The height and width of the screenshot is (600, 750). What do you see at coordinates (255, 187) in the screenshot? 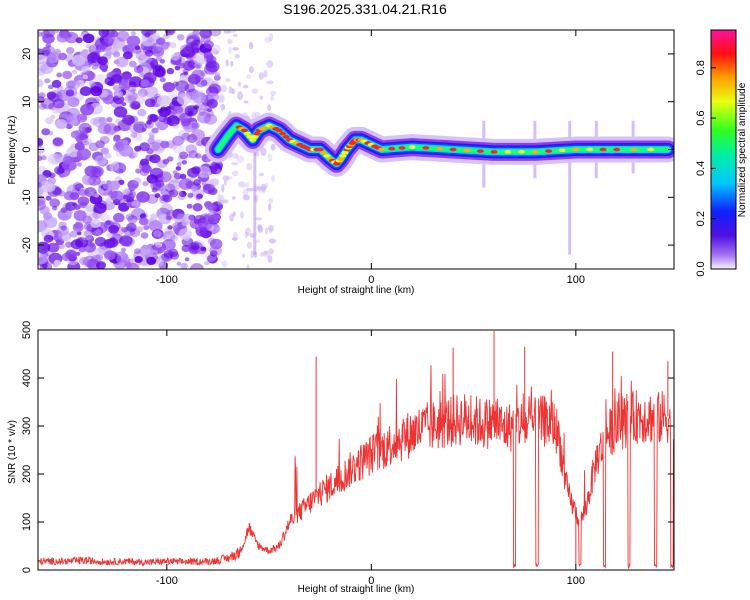
I see `streak` at bounding box center [255, 187].